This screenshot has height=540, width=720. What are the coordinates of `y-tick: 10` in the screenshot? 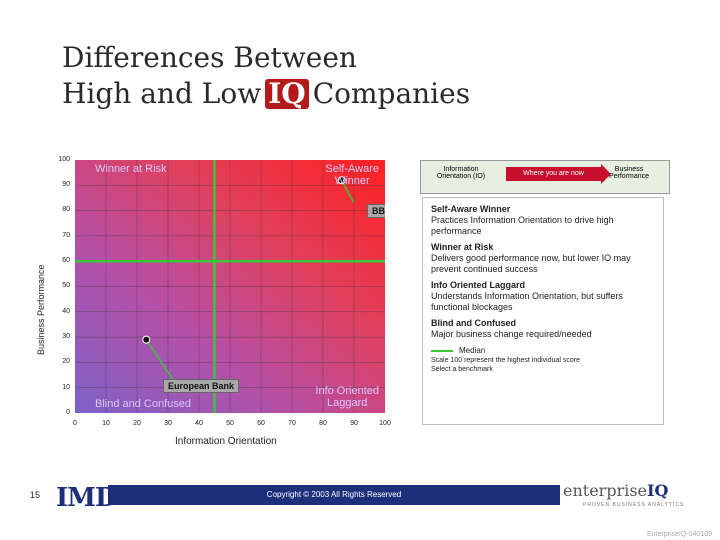 It's located at (66, 387).